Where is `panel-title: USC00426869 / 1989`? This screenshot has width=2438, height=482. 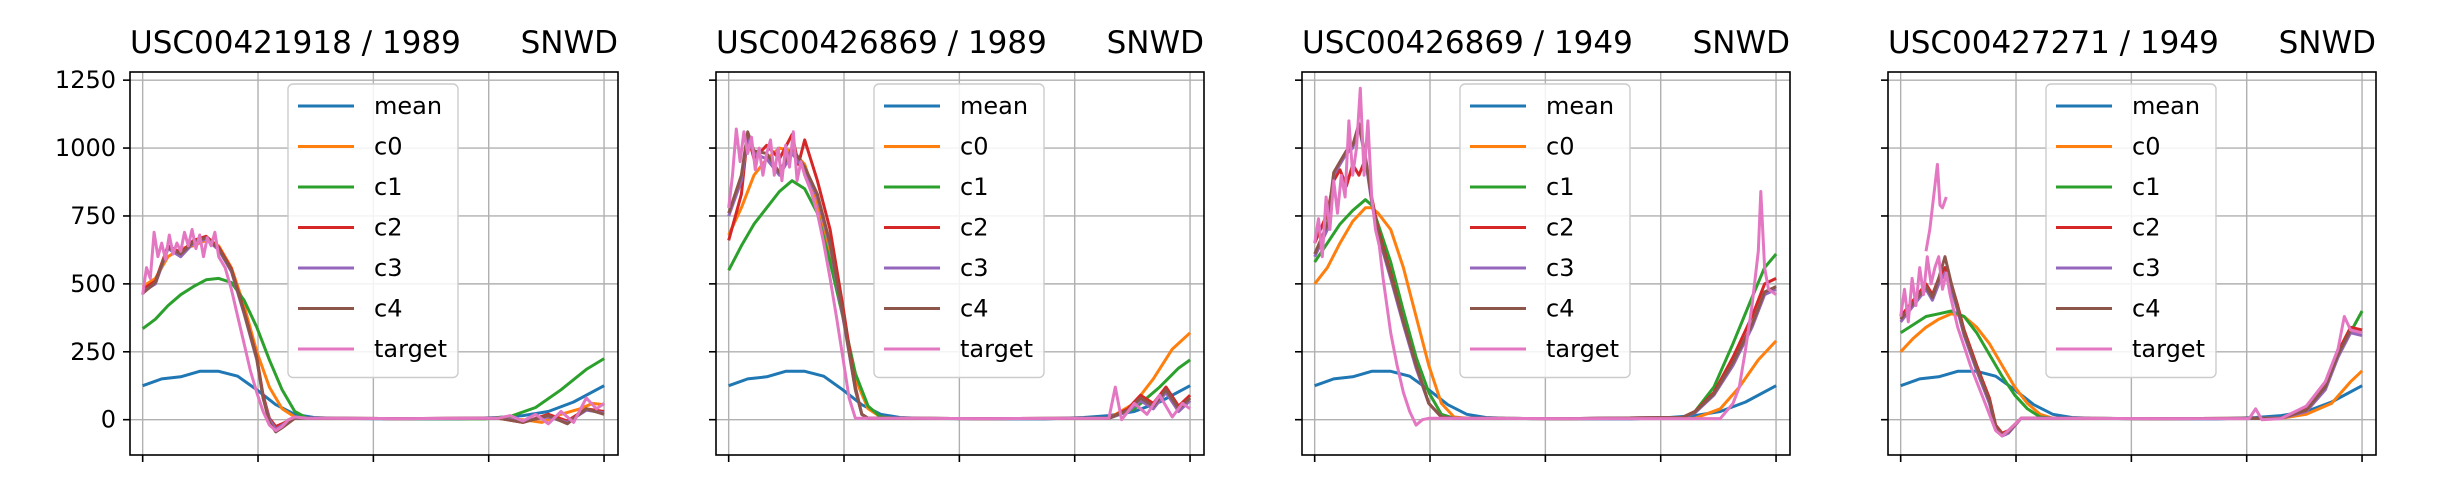 panel-title: USC00426869 / 1989 is located at coordinates (881, 43).